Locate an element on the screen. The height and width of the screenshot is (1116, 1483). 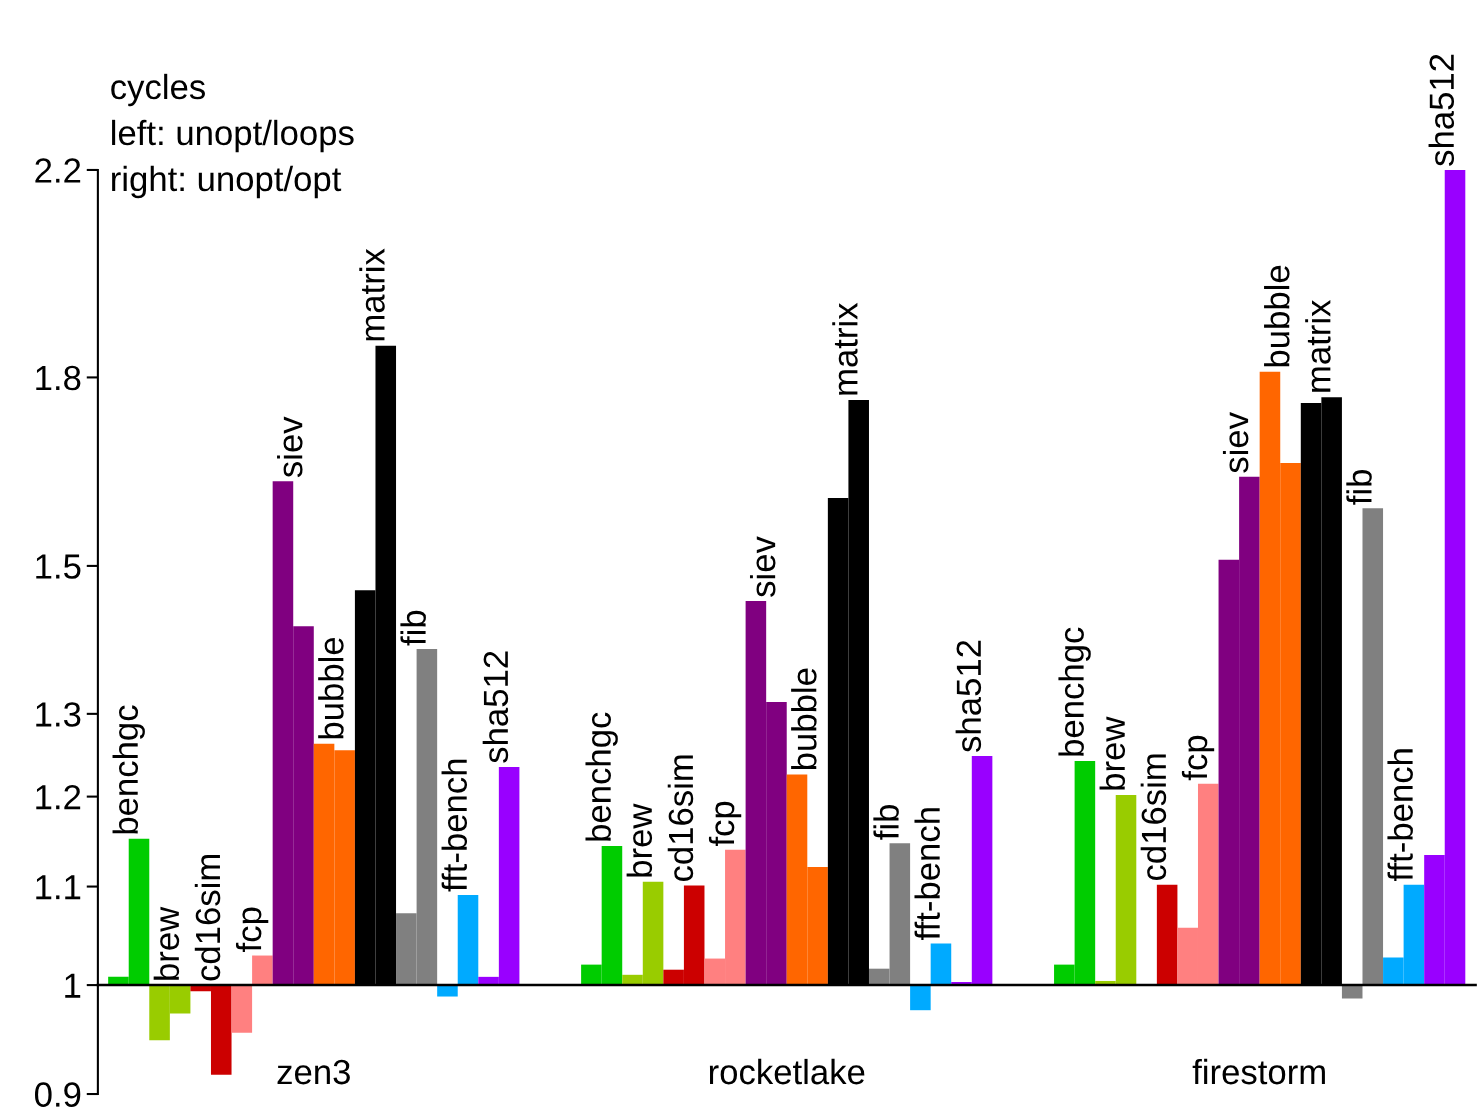
y-tick-label: 1.5 is located at coordinates (58, 566).